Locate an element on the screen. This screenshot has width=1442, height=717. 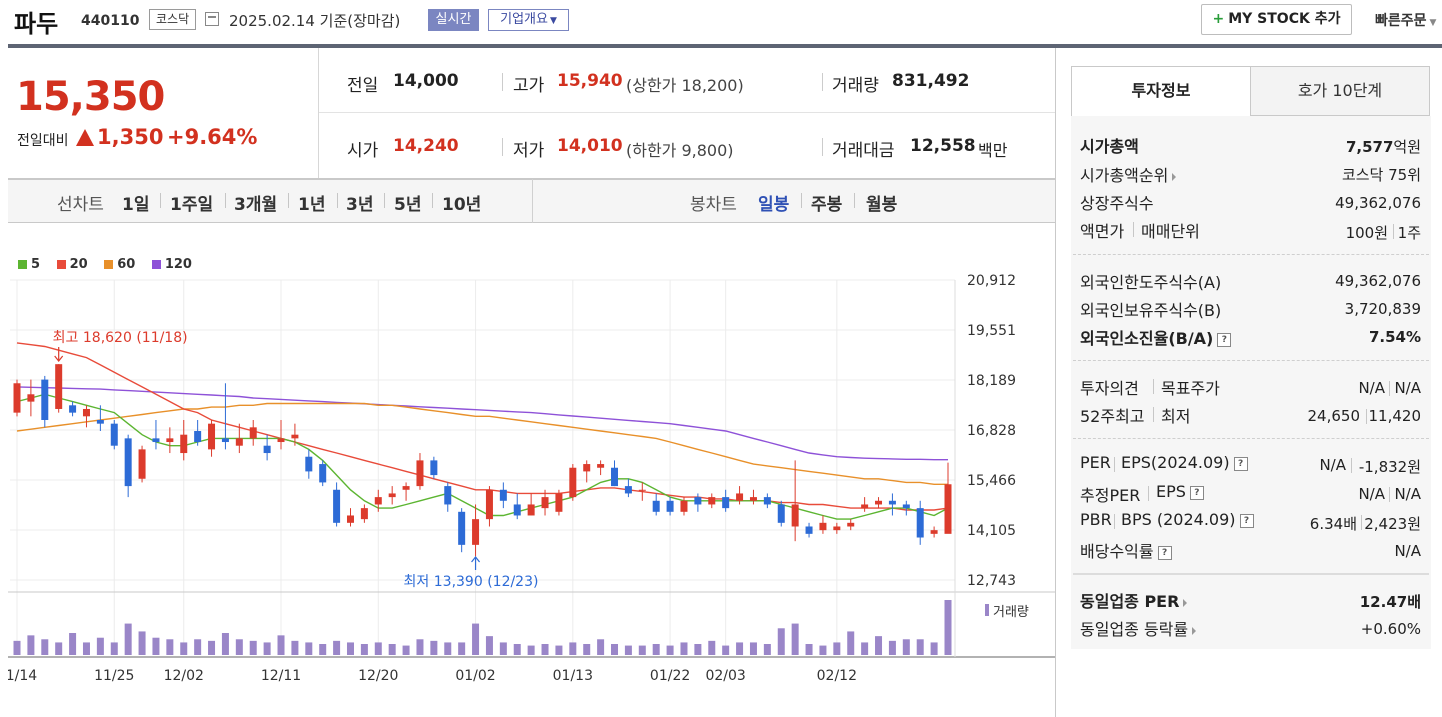
foreign-hold-value: 3,720,839 is located at coordinates (1382, 309).